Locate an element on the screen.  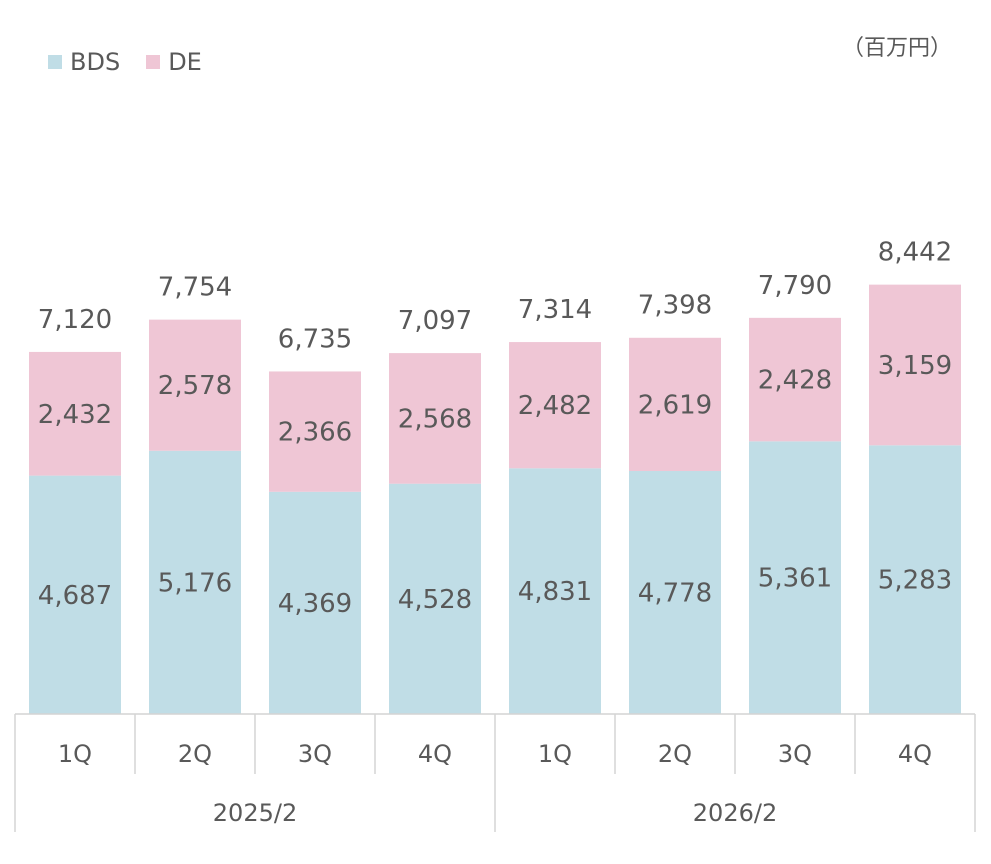
x-tick-label-7: 3Q is located at coordinates (795, 754).